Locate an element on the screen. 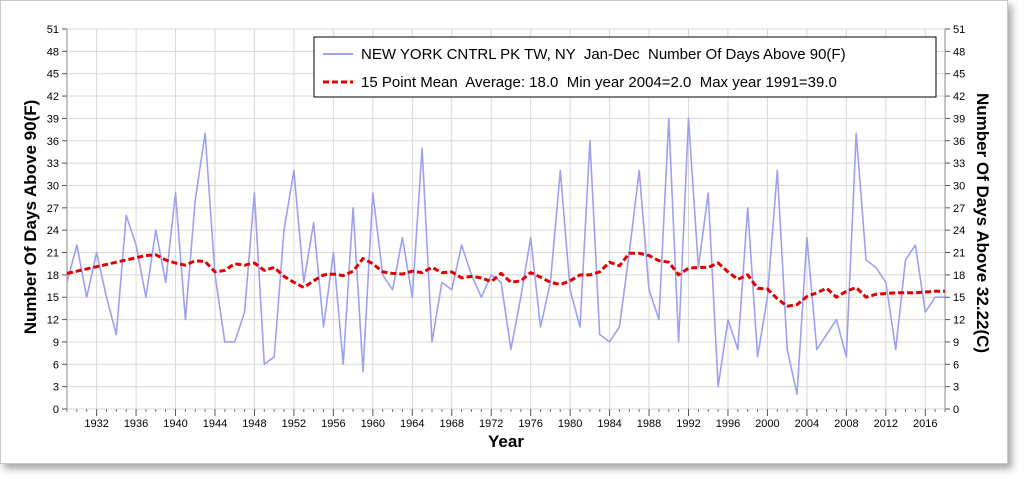  y-tick-label-left: 0 is located at coordinates (56, 410).